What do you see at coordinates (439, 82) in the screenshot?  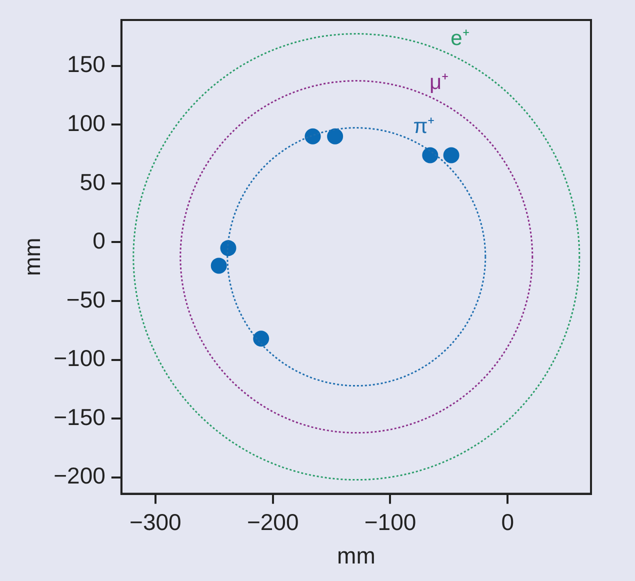 I see `annotation: μ⁺` at bounding box center [439, 82].